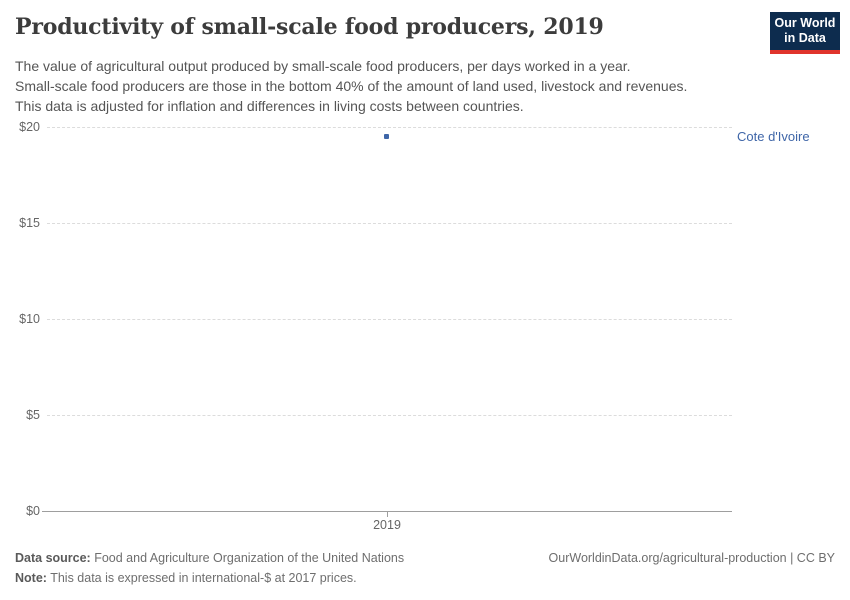  What do you see at coordinates (805, 38) in the screenshot?
I see `owid-logo-line2: in Data` at bounding box center [805, 38].